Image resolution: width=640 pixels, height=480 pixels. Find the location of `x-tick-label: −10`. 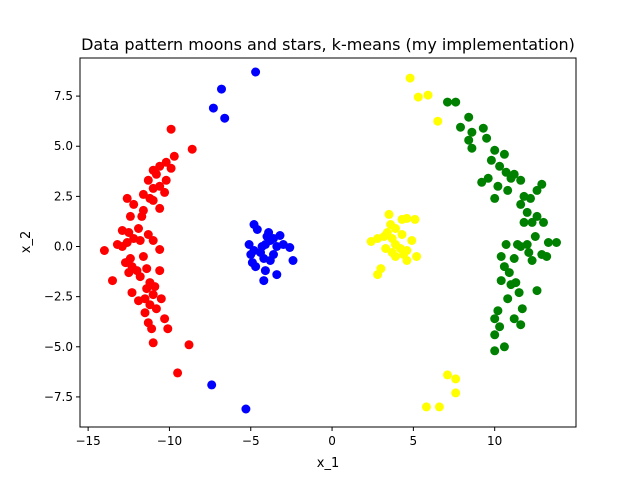

x-tick-label: −10 is located at coordinates (169, 441).